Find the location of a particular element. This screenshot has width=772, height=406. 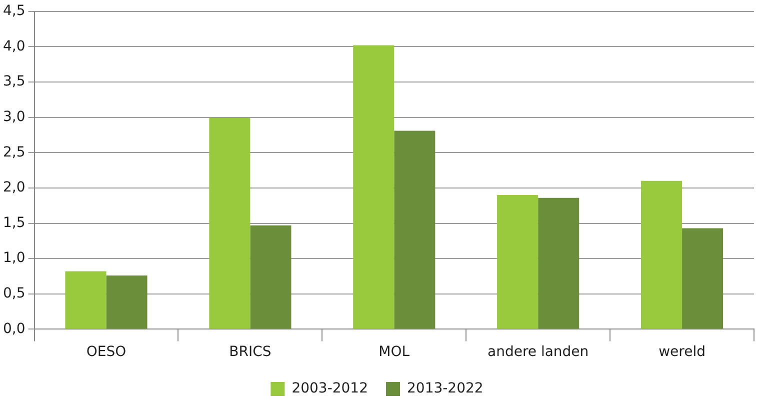

y-tick-label: 4,0 is located at coordinates (14, 46).